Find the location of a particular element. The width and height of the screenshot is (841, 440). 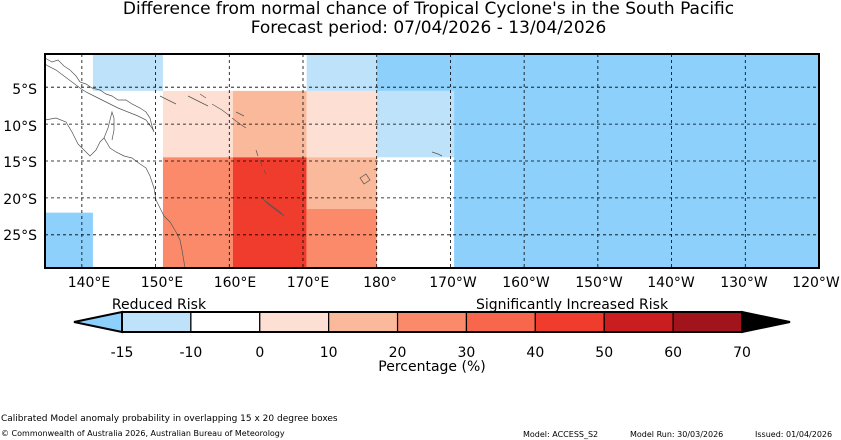

colorbar-tick-label: 0 is located at coordinates (259, 353).